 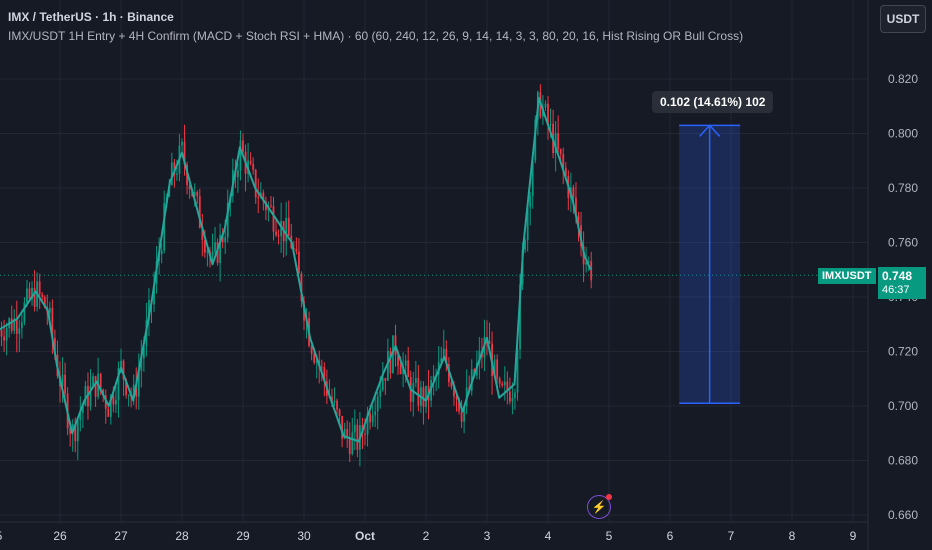 What do you see at coordinates (853, 536) in the screenshot?
I see `x-tick-label: 9` at bounding box center [853, 536].